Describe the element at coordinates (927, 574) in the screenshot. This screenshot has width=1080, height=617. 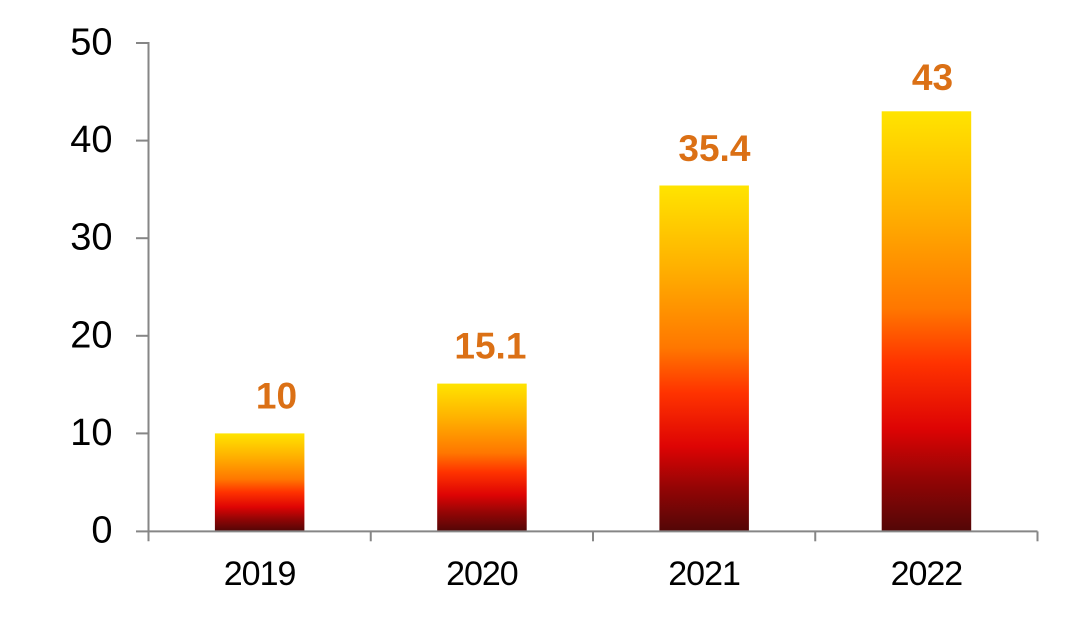
I see `svg-text: 2022` at that location.